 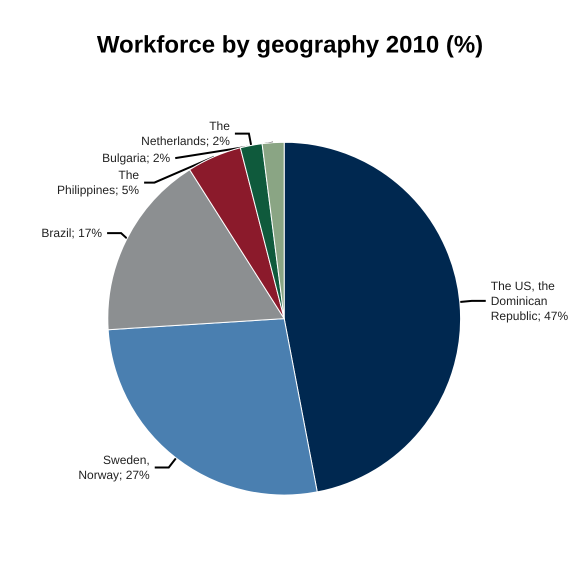 What do you see at coordinates (136, 158) in the screenshot?
I see `slice-label: Bulgaria; 2%` at bounding box center [136, 158].